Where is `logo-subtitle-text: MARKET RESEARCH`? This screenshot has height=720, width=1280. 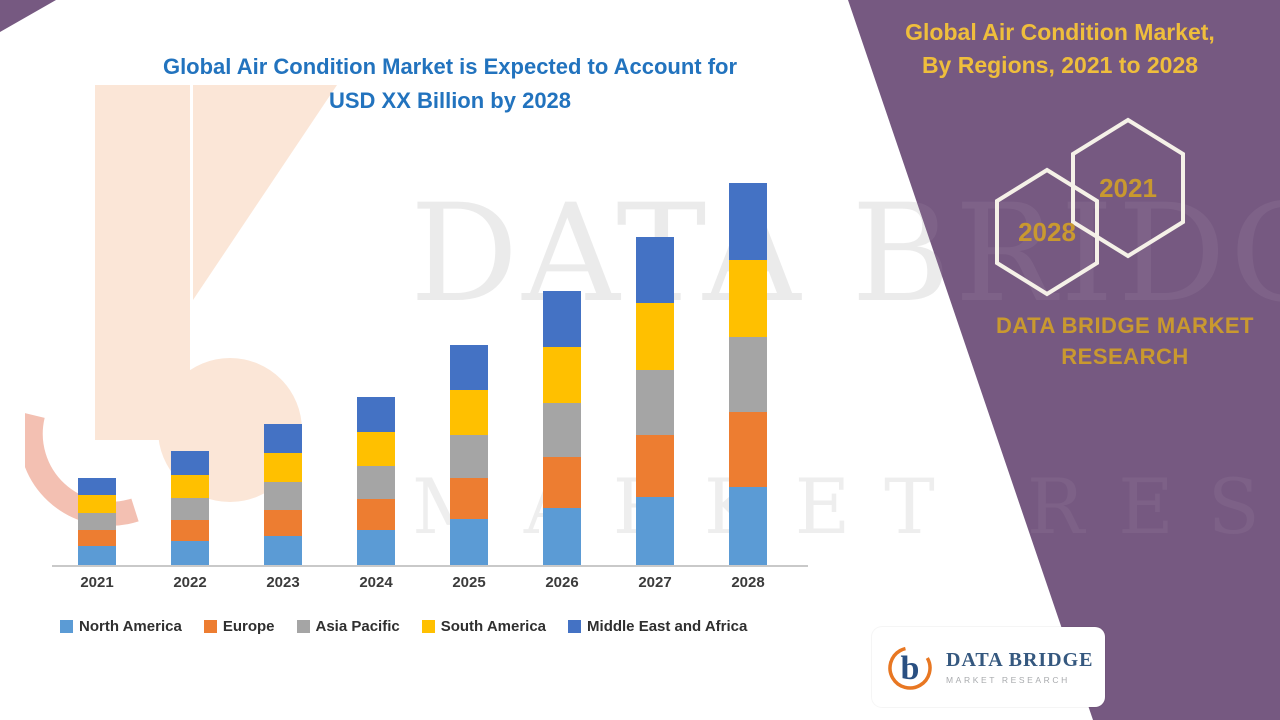 logo-subtitle-text: MARKET RESEARCH is located at coordinates (1008, 680).